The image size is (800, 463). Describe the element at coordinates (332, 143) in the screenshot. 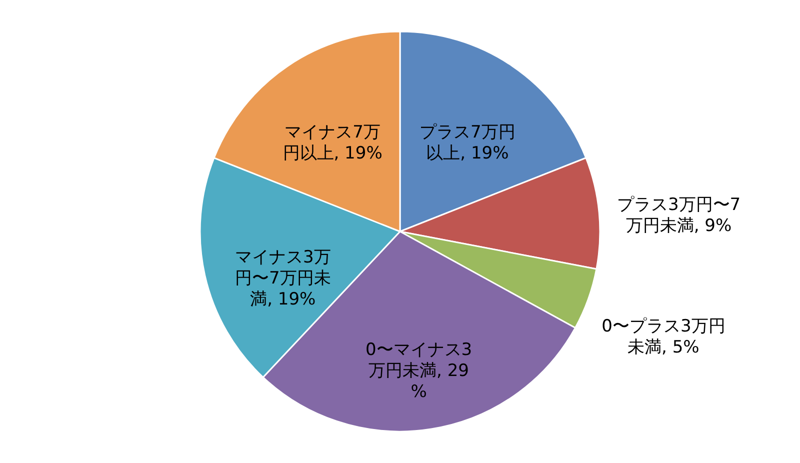

I see `slice-label: マイナス7万円以上, 19%` at that location.